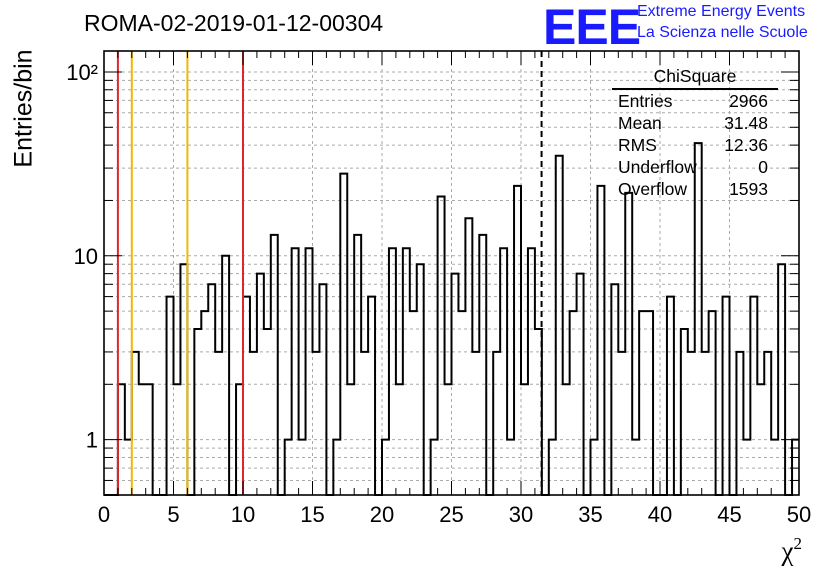 This screenshot has width=836, height=572. What do you see at coordinates (637, 145) in the screenshot?
I see `stats-label: RMS` at bounding box center [637, 145].